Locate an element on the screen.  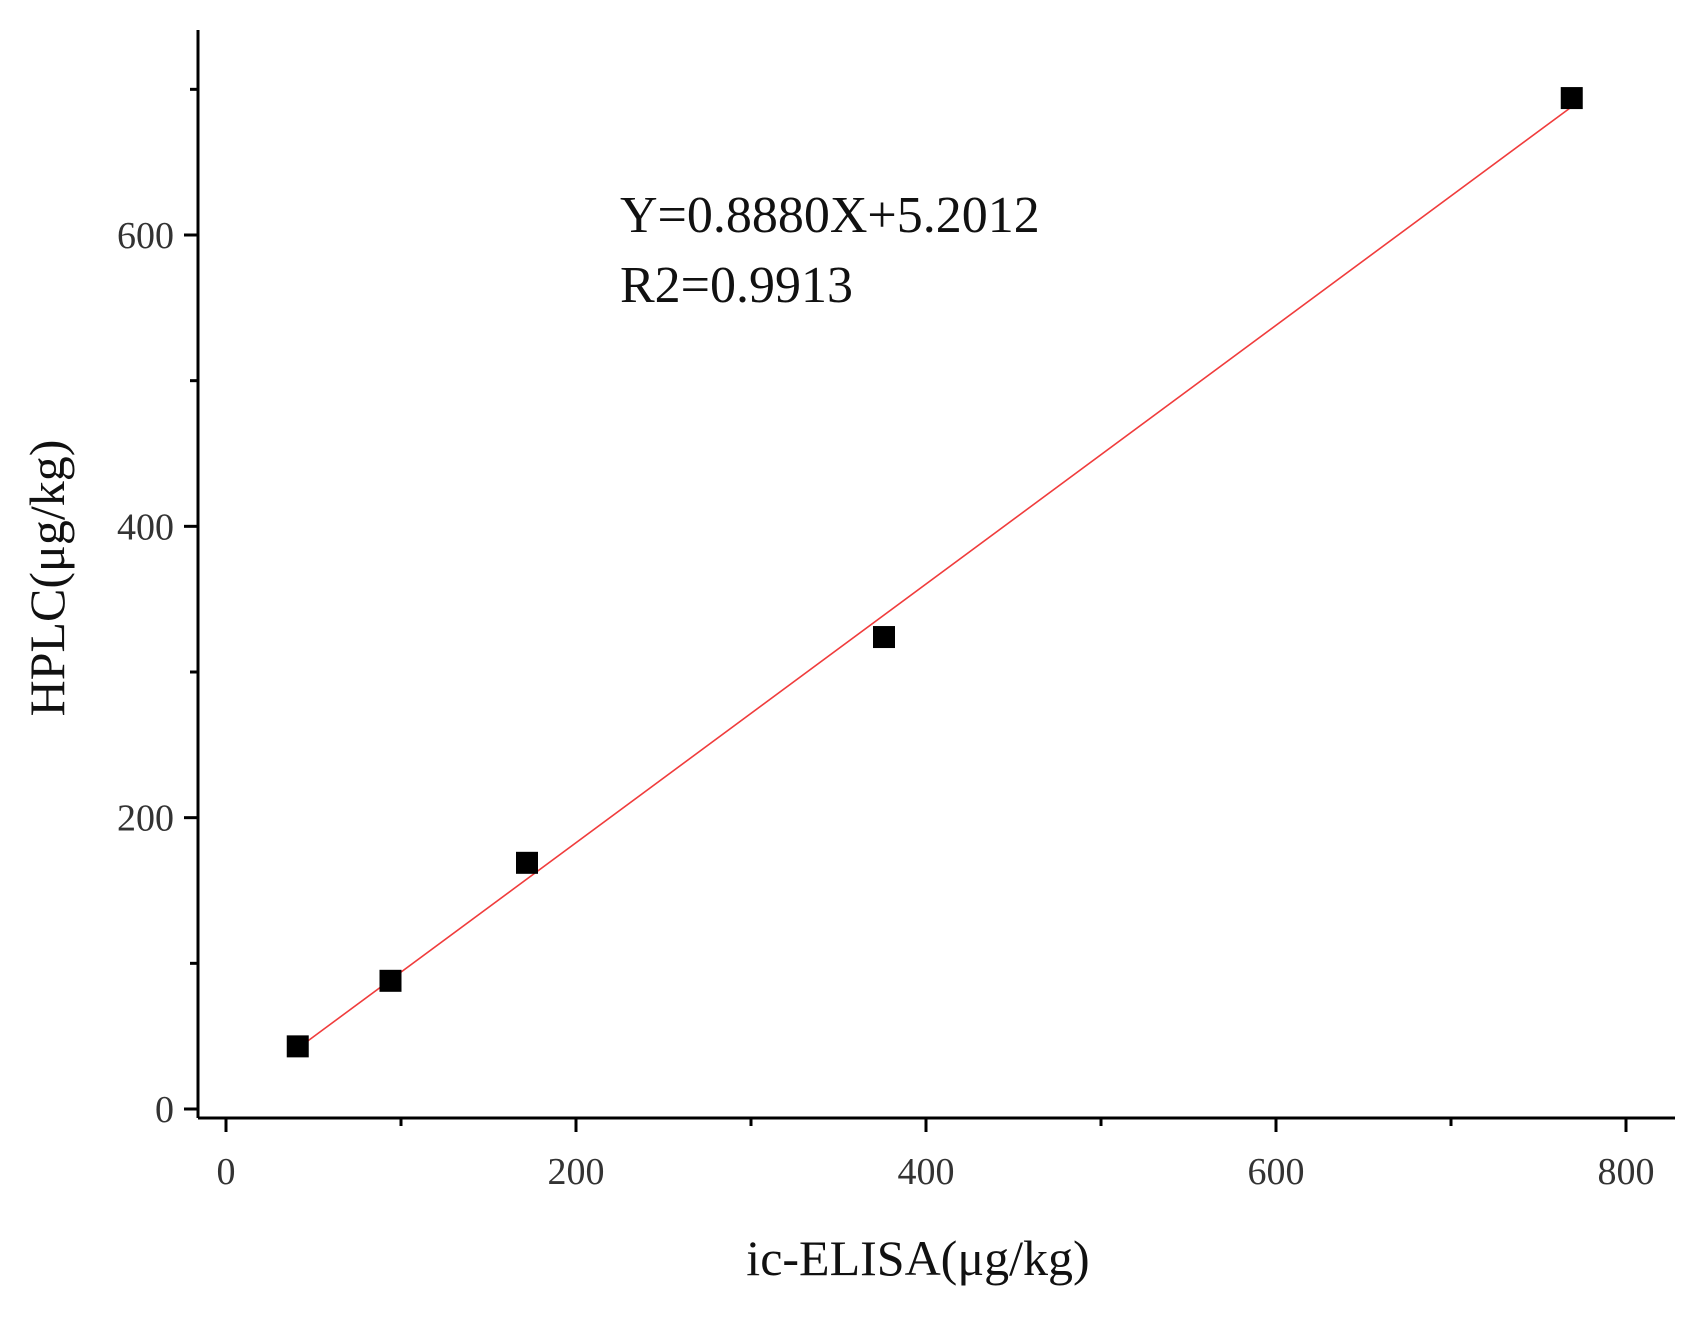
y-tick-label: 400 is located at coordinates (145, 527).